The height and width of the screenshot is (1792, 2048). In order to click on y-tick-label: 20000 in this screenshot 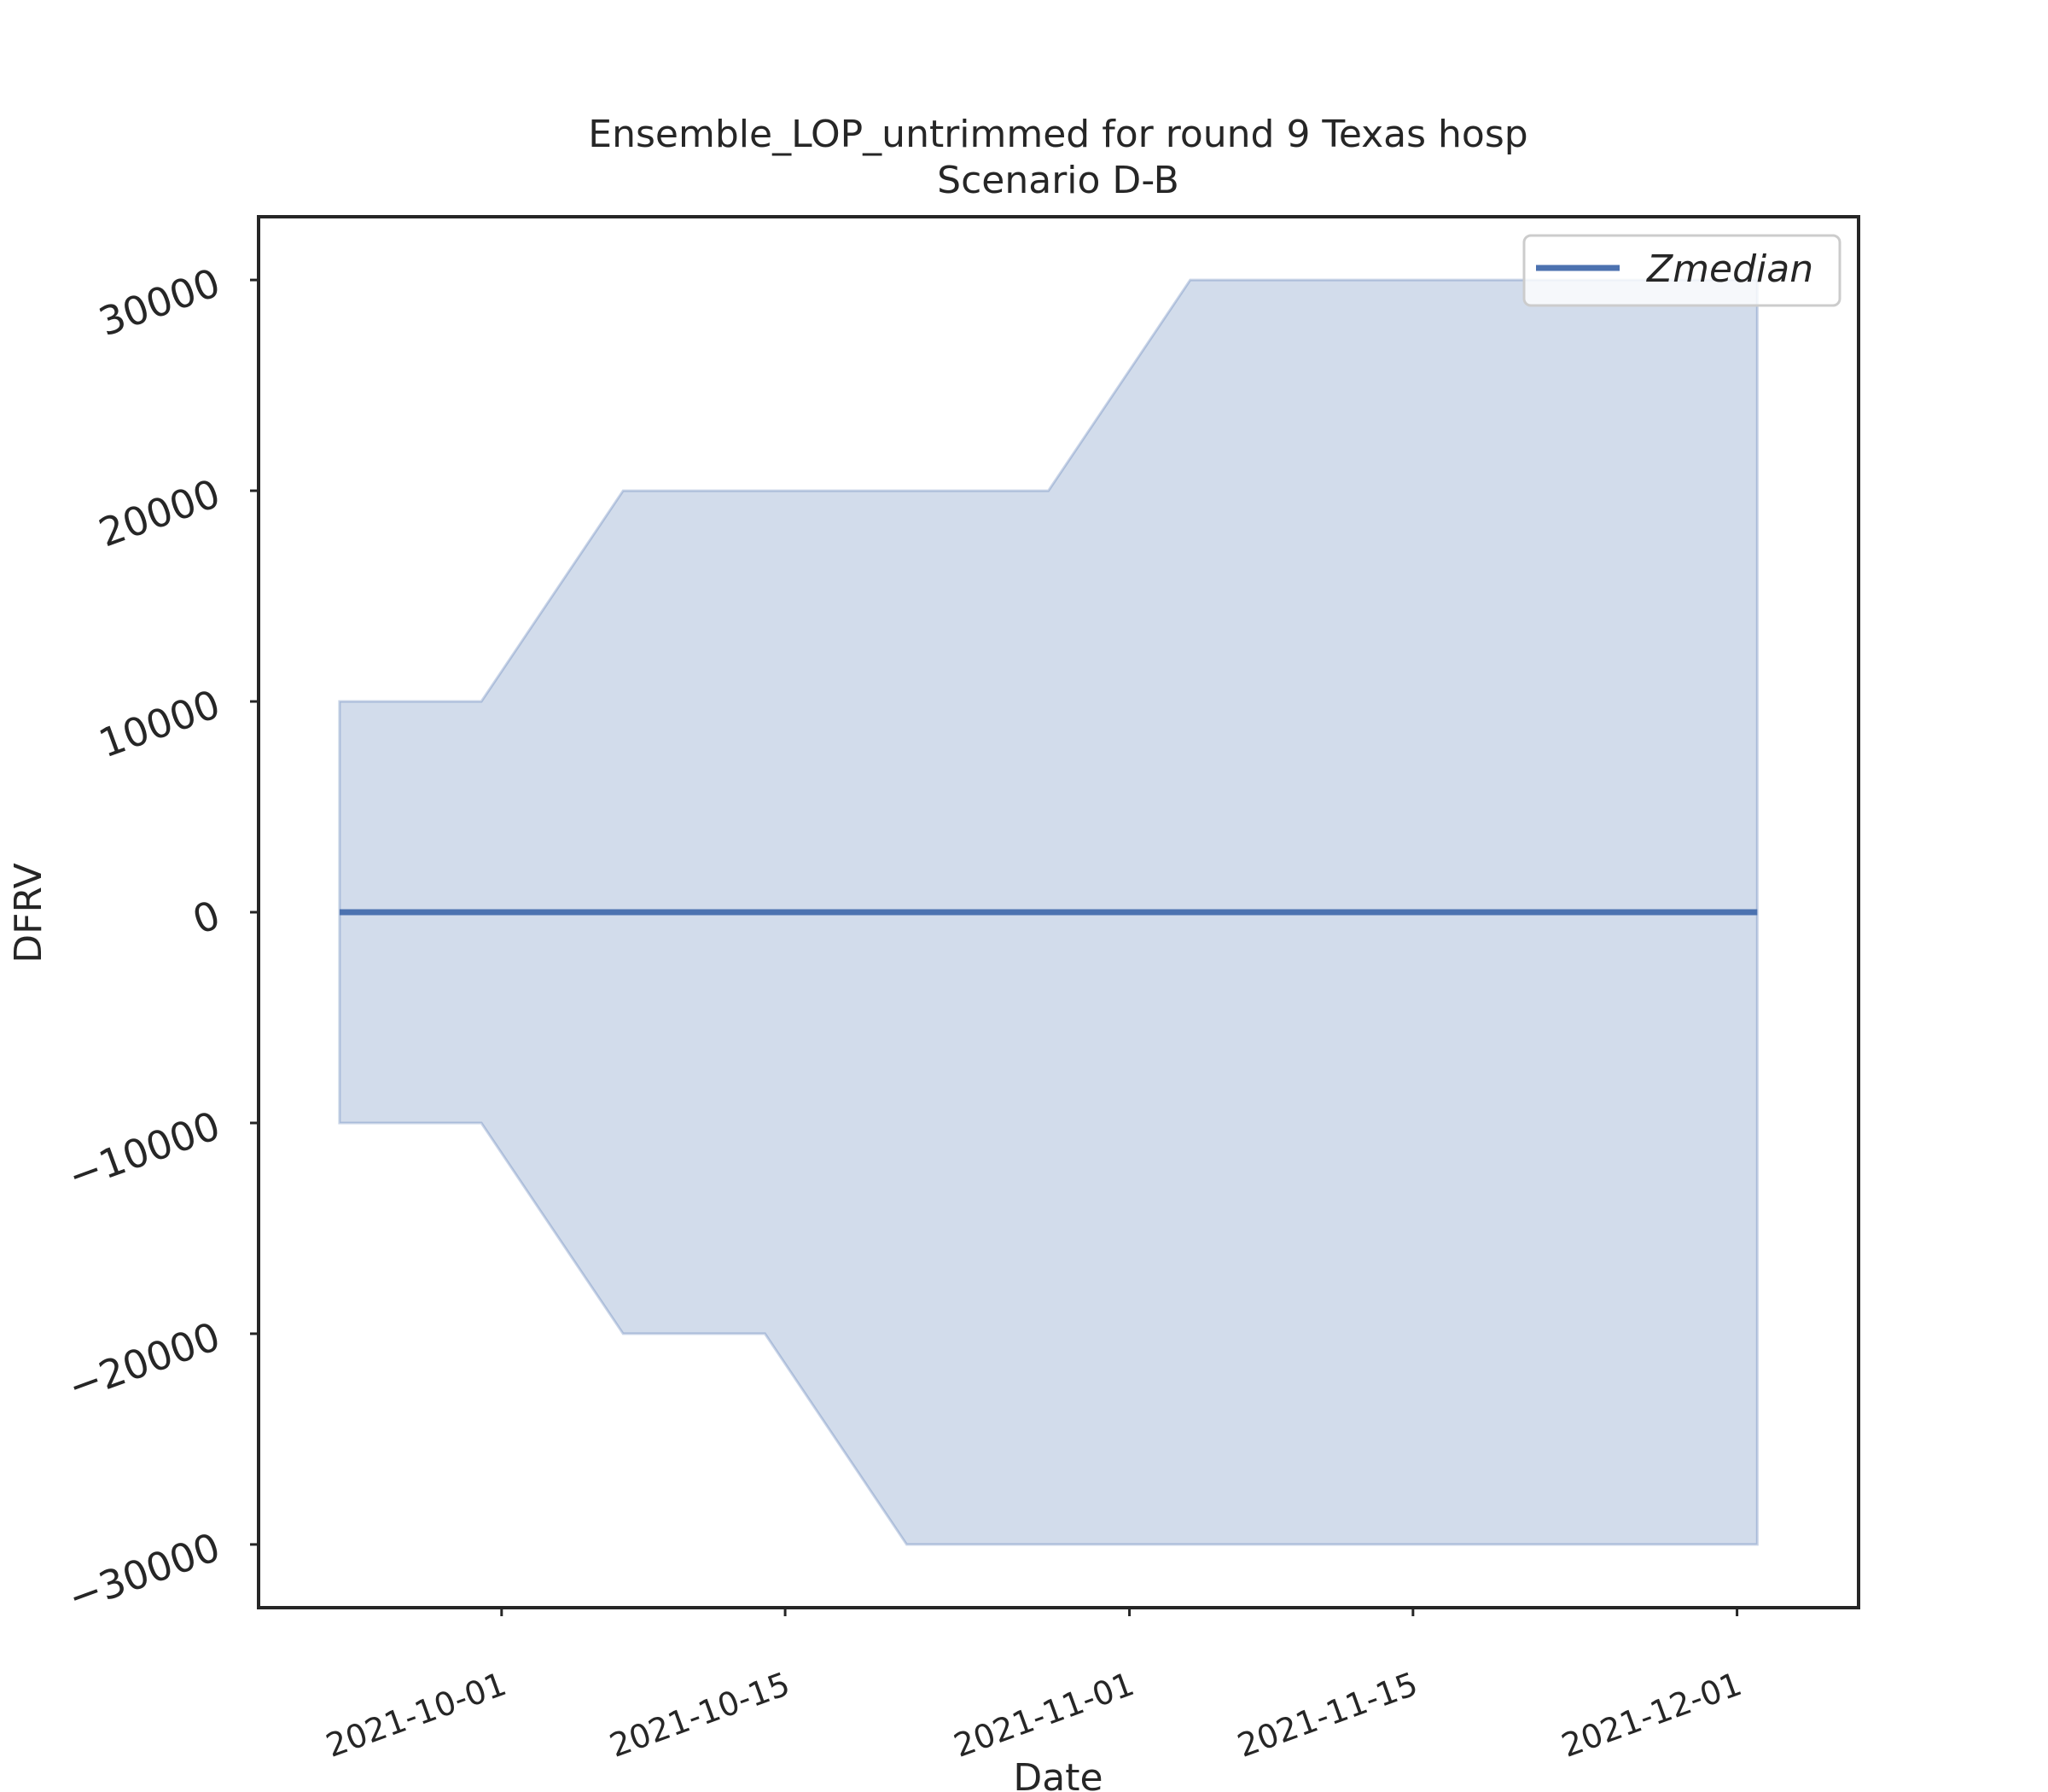, I will do `click(159, 513)`.